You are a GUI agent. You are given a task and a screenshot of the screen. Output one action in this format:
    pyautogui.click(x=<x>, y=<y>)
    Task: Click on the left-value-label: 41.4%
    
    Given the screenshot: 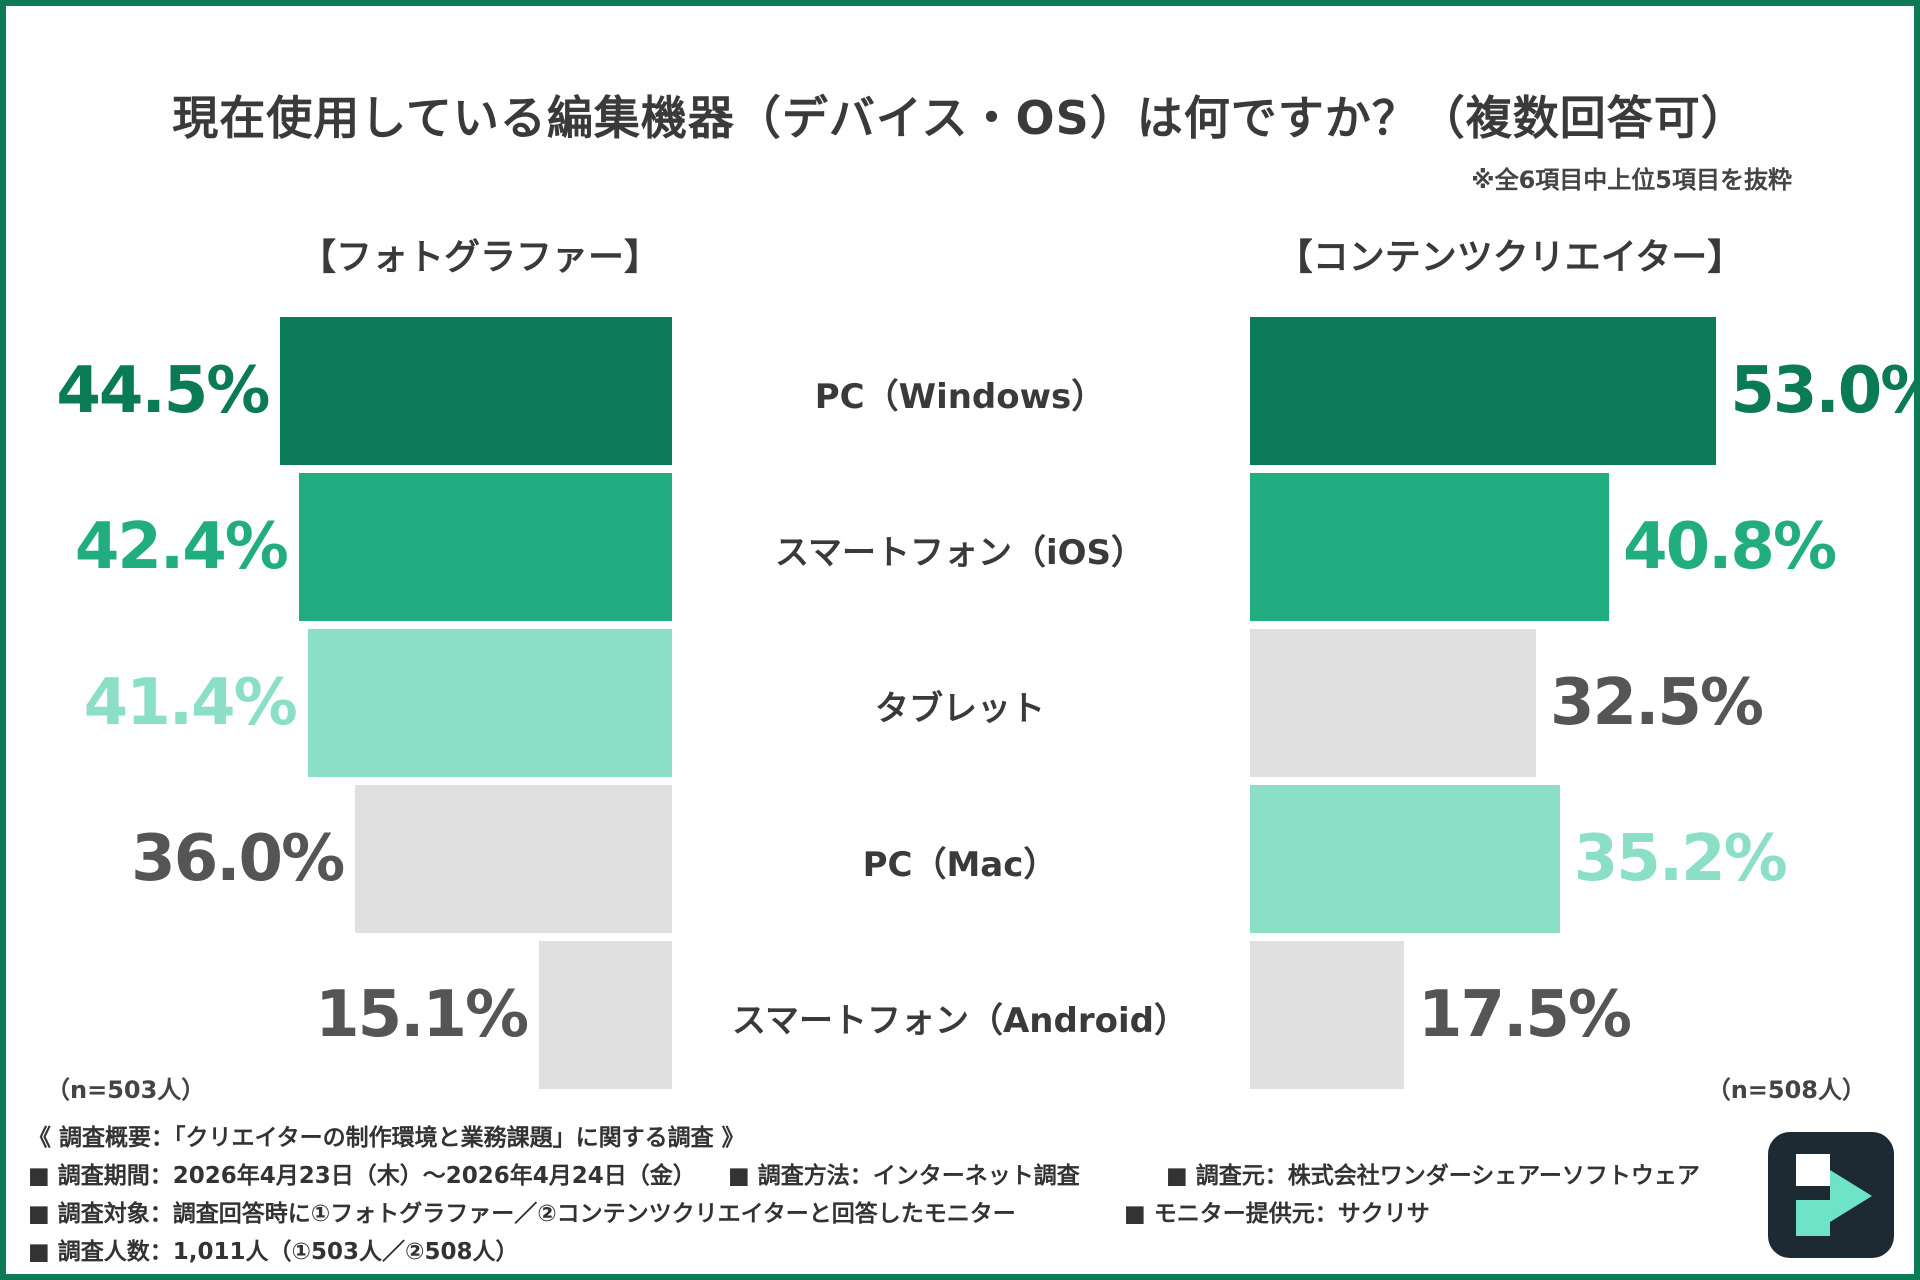 What is the action you would take?
    pyautogui.click(x=190, y=703)
    